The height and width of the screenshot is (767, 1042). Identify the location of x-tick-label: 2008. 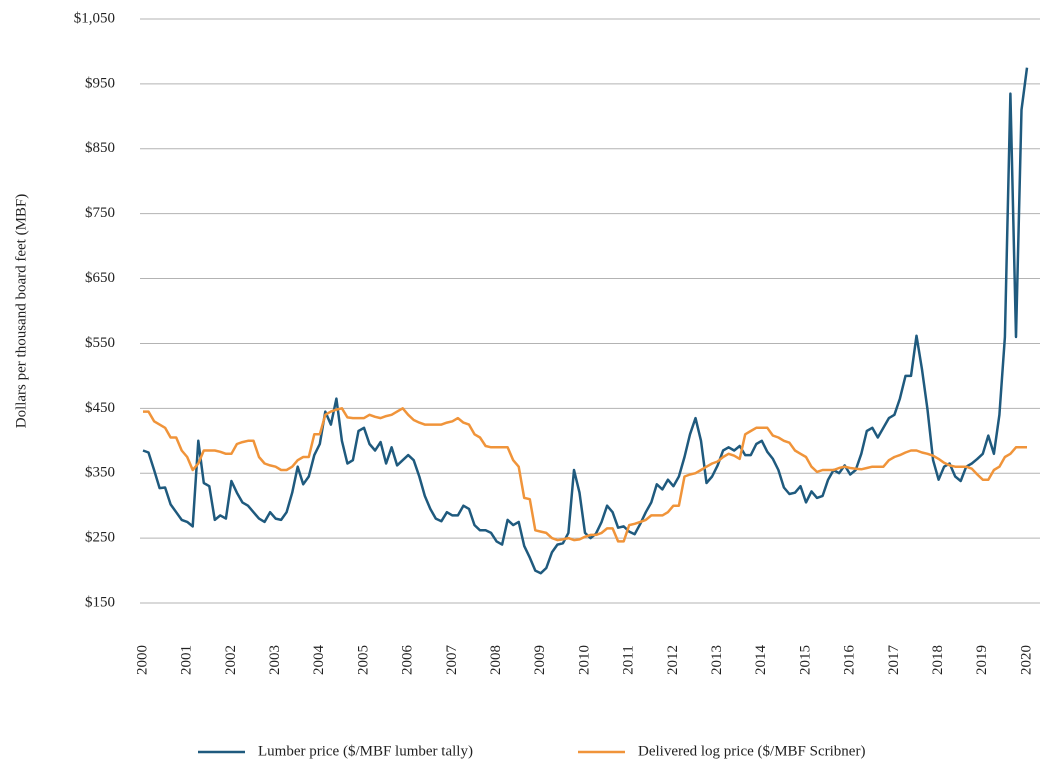
(496, 660).